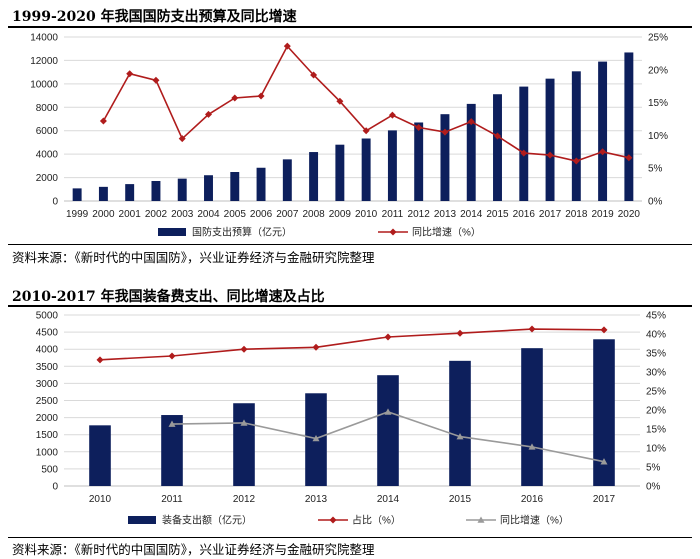 This screenshot has width=700, height=559. Describe the element at coordinates (460, 499) in the screenshot. I see `x-tick-label: 2015` at that location.